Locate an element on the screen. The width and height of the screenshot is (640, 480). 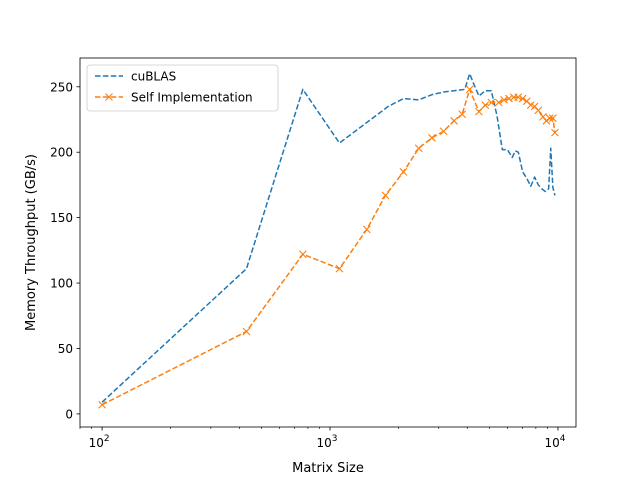
legend-item-1: Self Implementation is located at coordinates (174, 98).